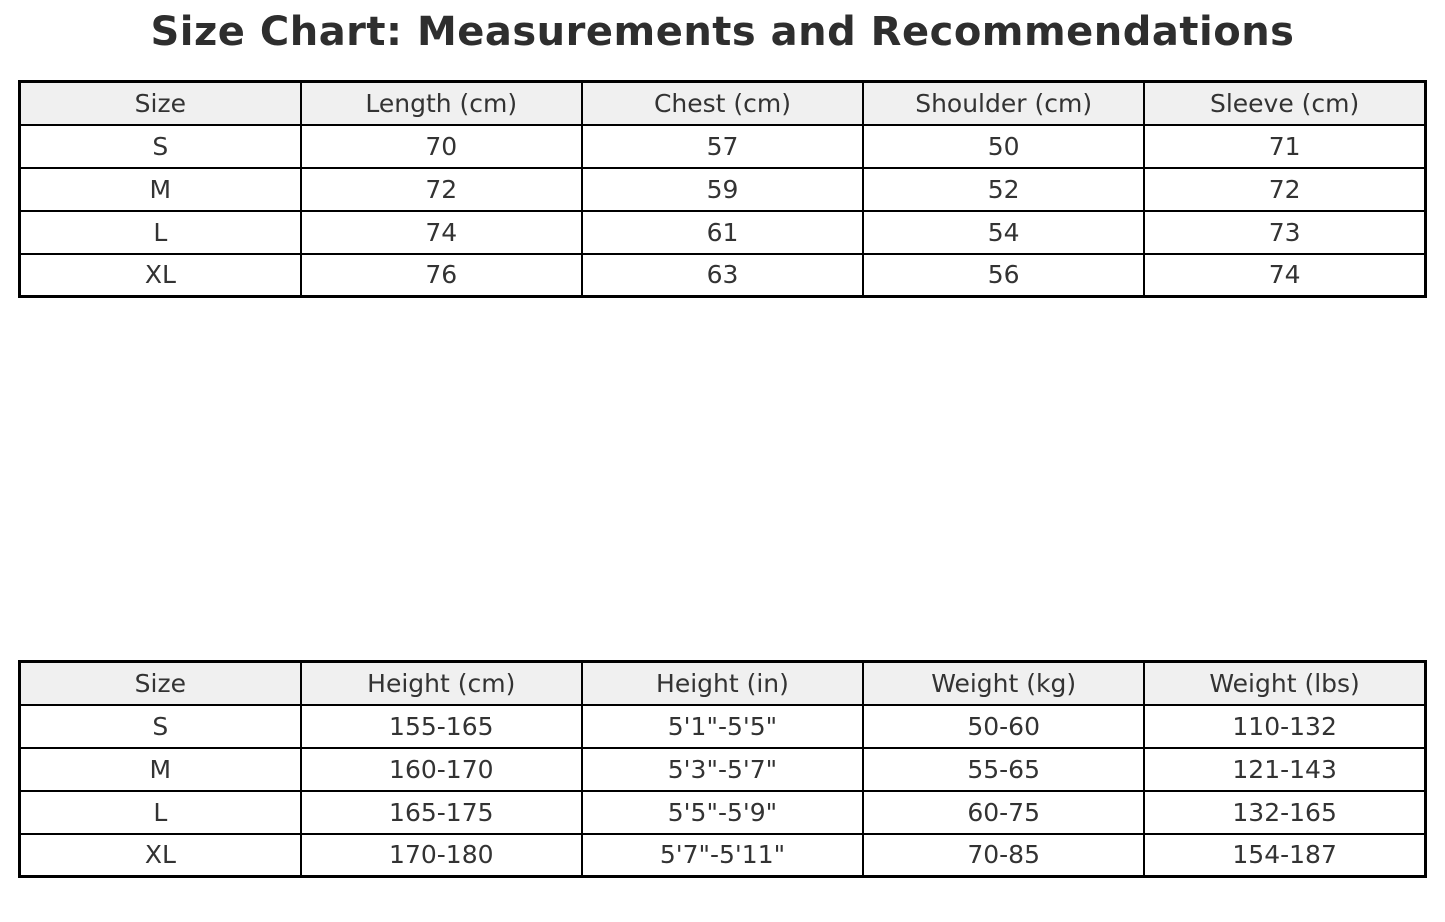 This screenshot has width=1445, height=922. I want to click on table-cell: 55-65, so click(1004, 769).